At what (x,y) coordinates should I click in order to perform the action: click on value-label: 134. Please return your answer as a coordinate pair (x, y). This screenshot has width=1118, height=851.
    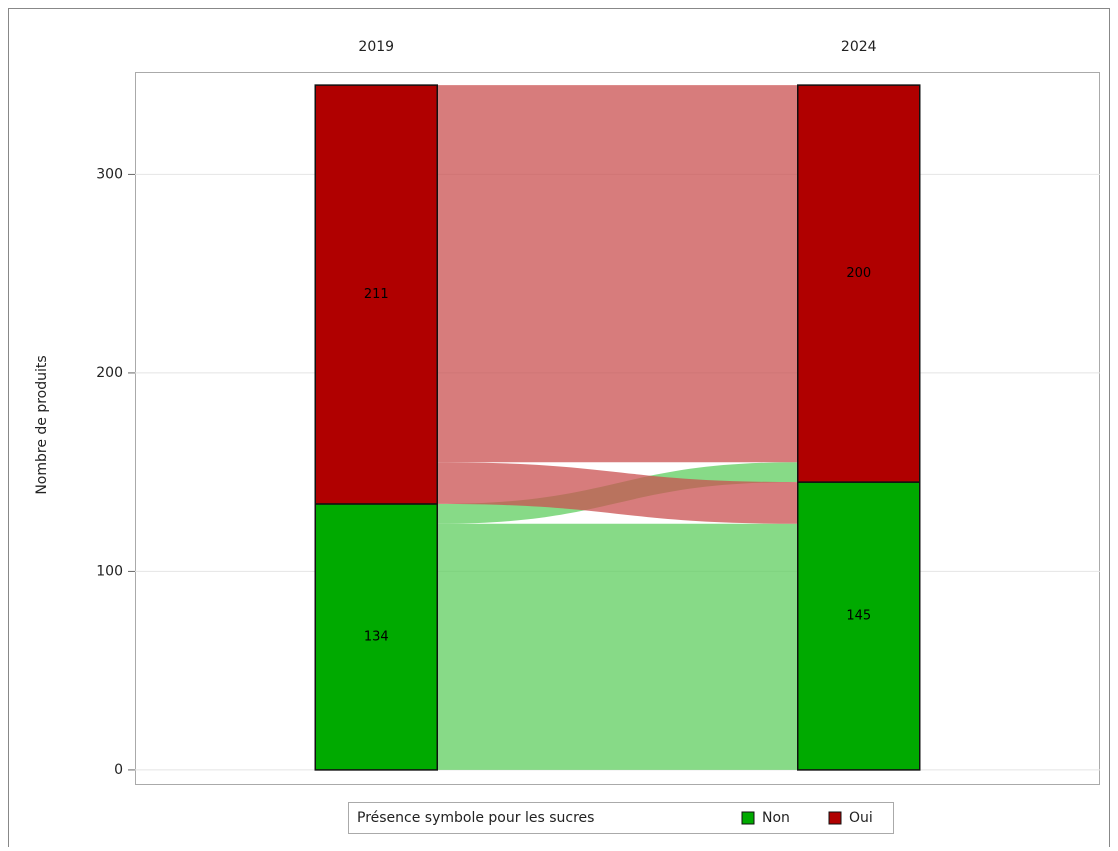
    Looking at the image, I should click on (376, 636).